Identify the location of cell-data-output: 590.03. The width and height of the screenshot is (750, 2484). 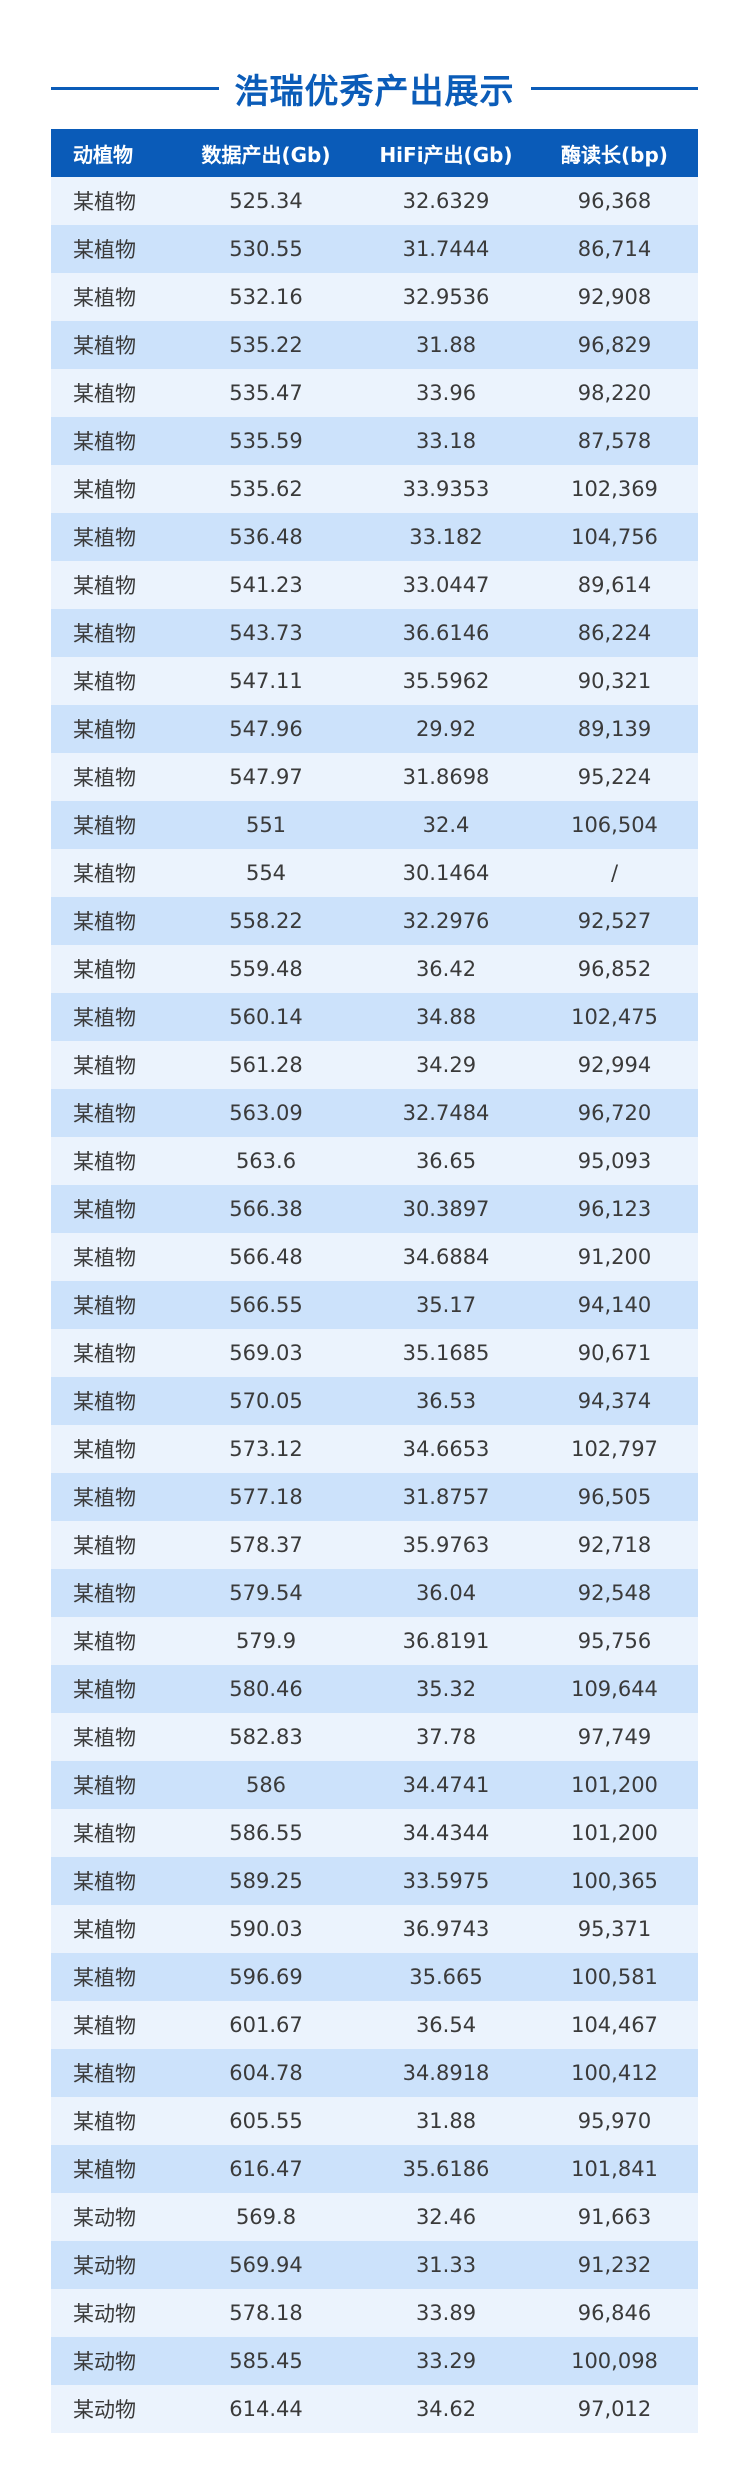
(266, 1929).